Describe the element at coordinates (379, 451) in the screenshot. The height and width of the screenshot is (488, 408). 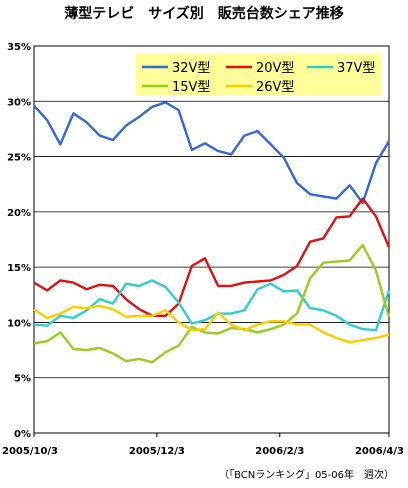
I see `x-tick-label: 2006/4/3` at that location.